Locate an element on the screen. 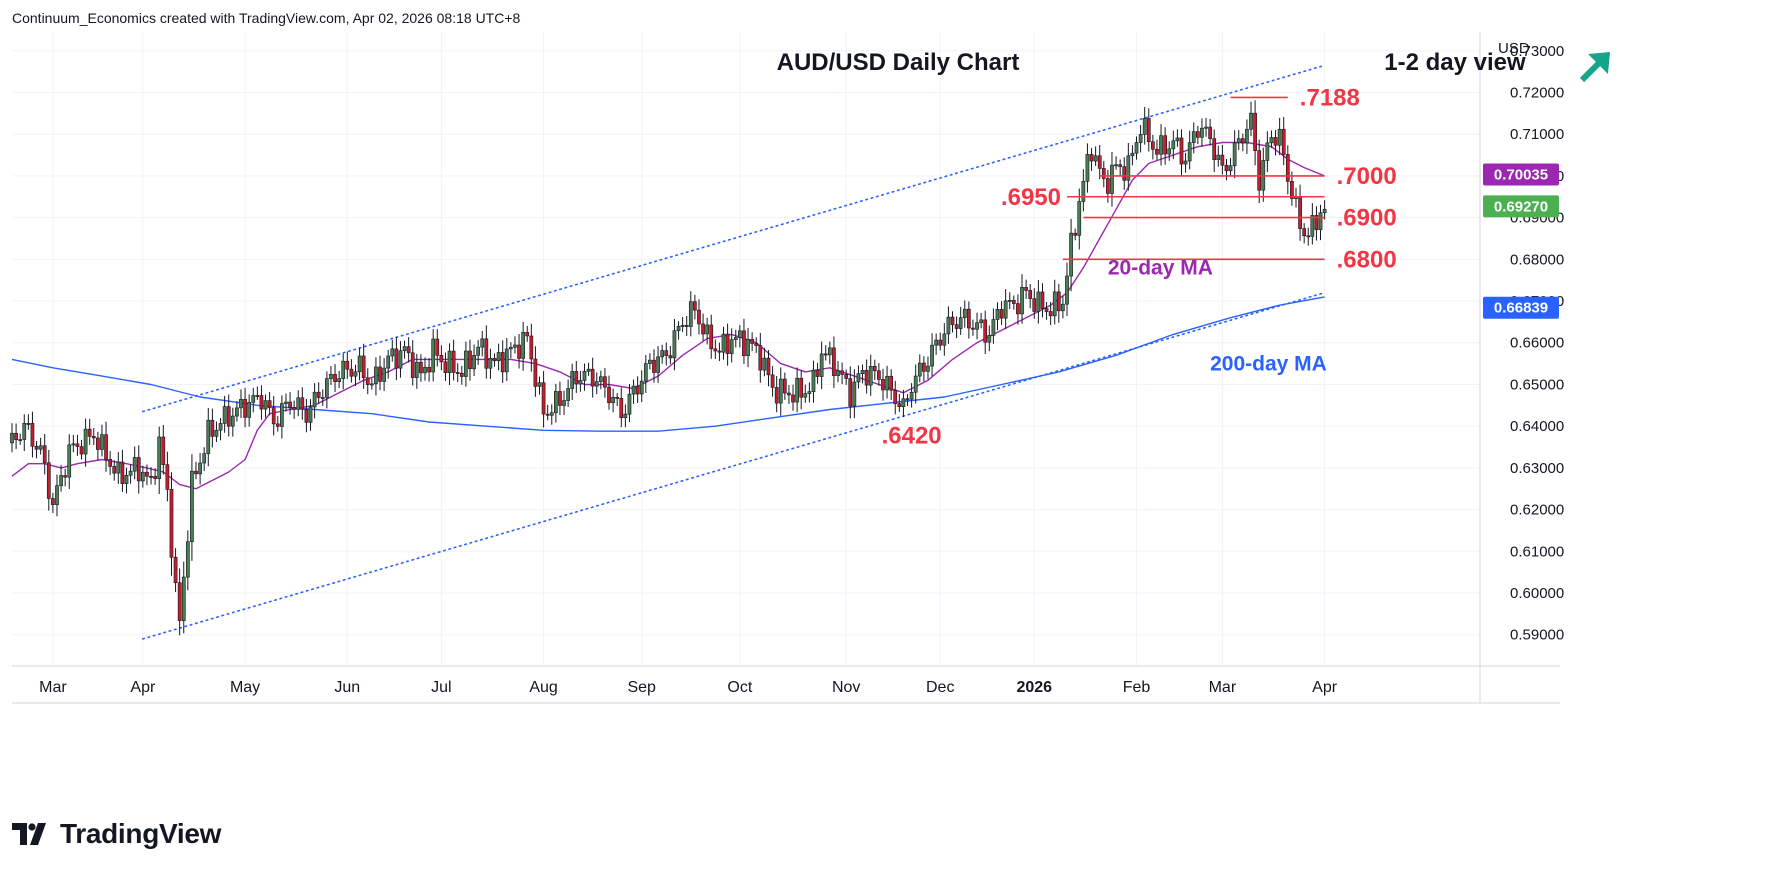  price-badge-label: 0.69270 is located at coordinates (1521, 206).